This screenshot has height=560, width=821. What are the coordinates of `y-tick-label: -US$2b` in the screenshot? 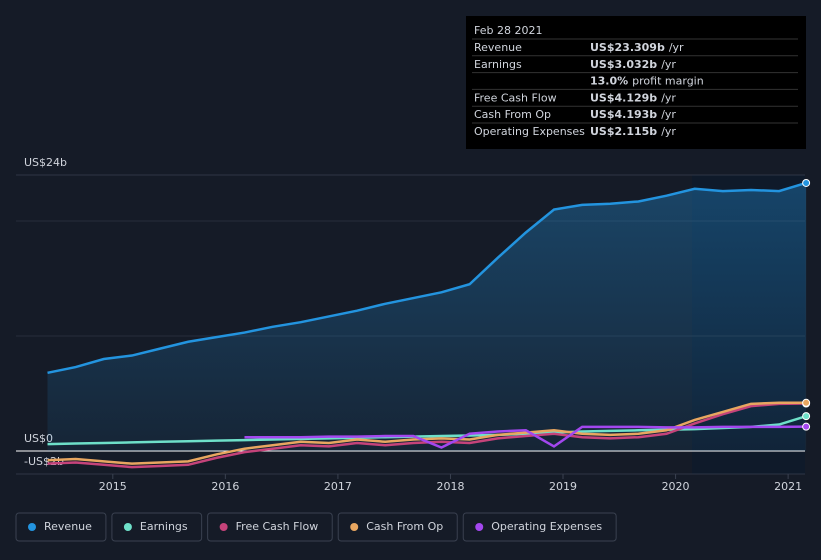 It's located at (44, 461).